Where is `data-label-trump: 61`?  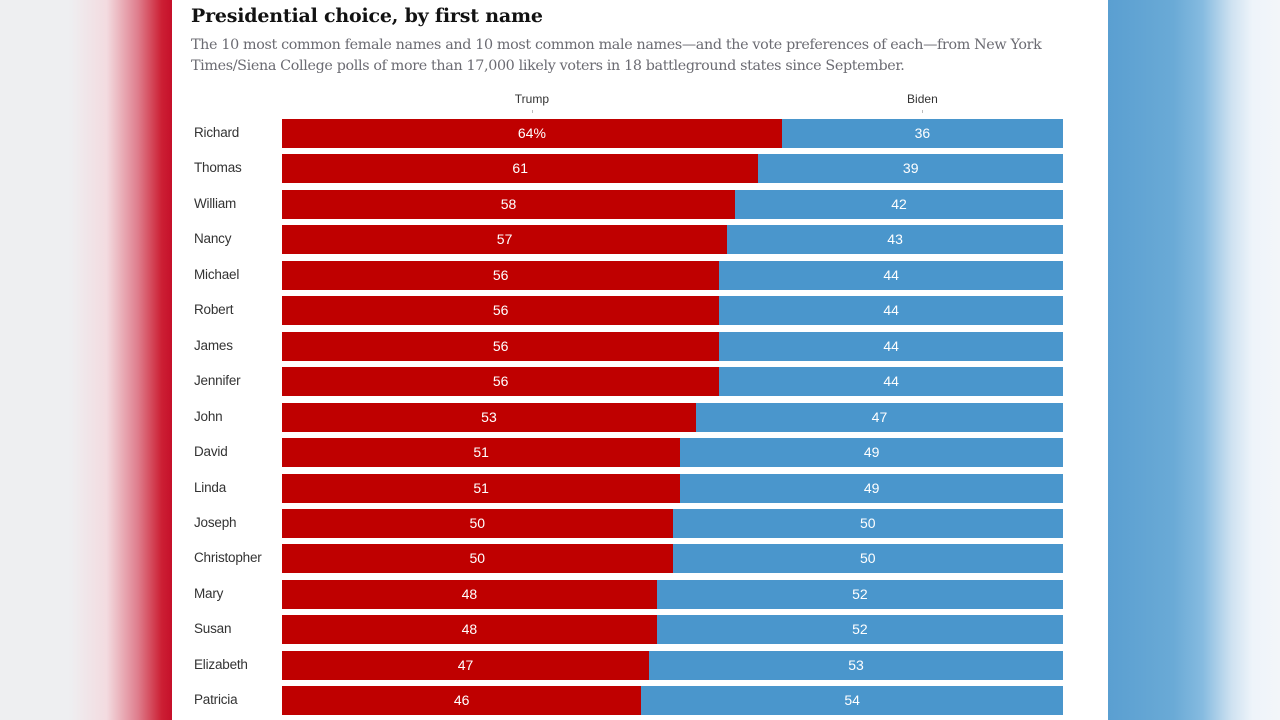 data-label-trump: 61 is located at coordinates (520, 168).